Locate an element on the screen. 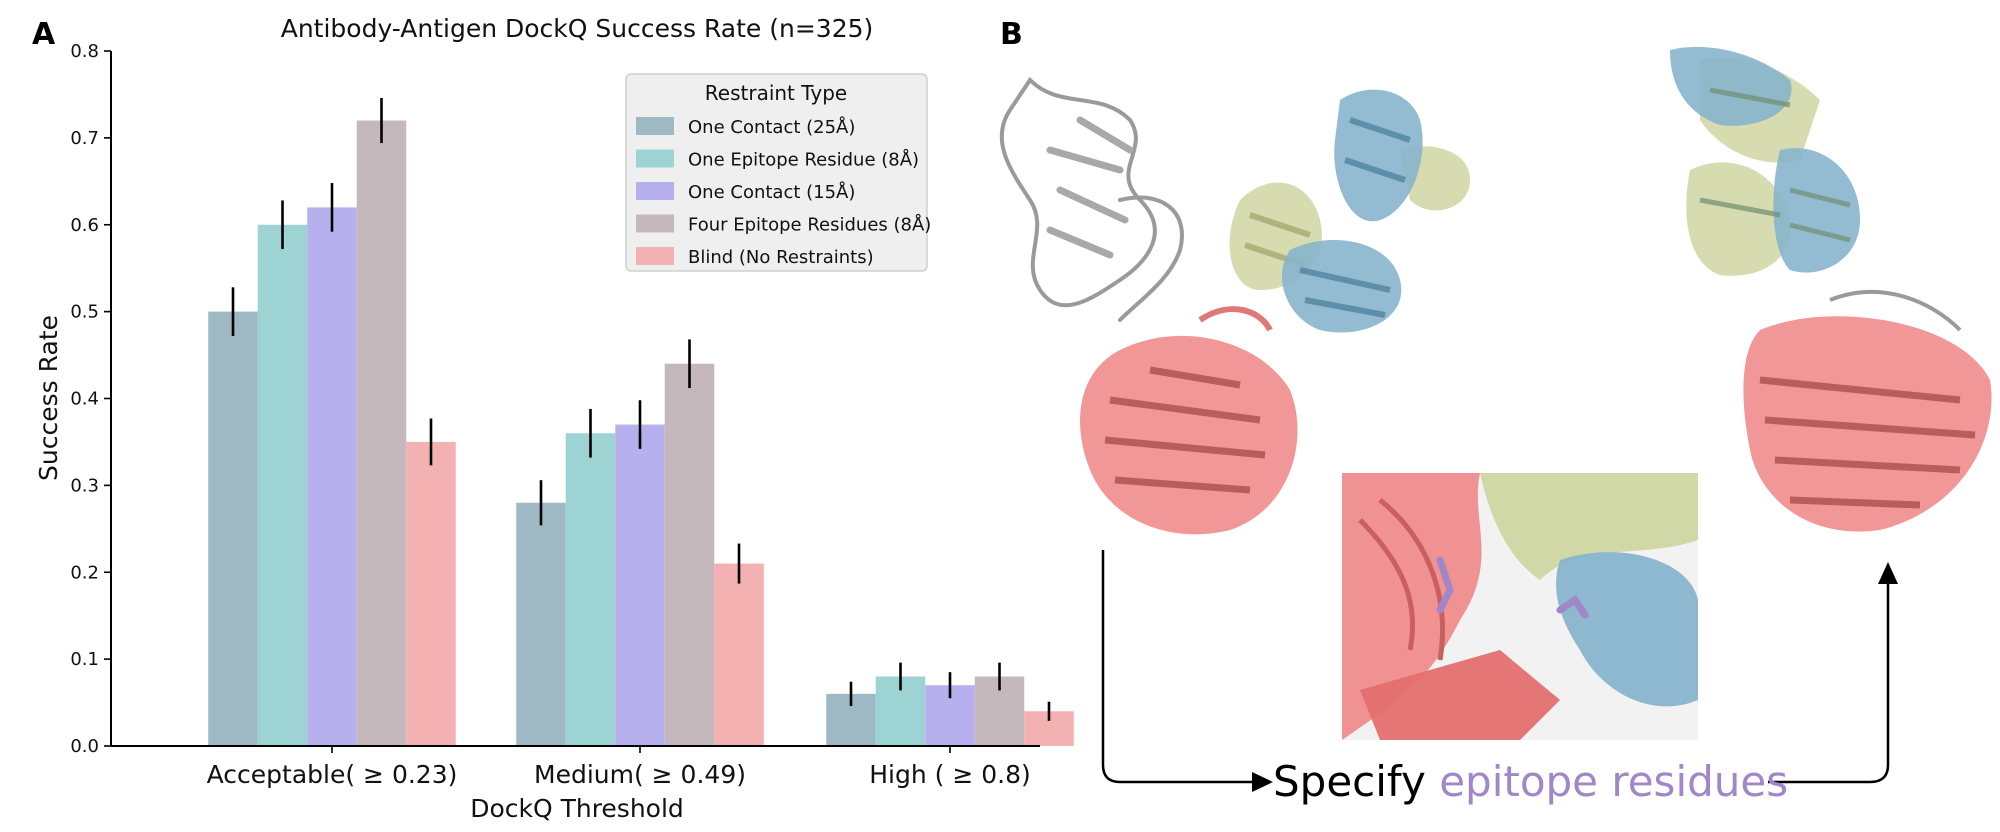  epitope-inset-image is located at coordinates (1520, 606).